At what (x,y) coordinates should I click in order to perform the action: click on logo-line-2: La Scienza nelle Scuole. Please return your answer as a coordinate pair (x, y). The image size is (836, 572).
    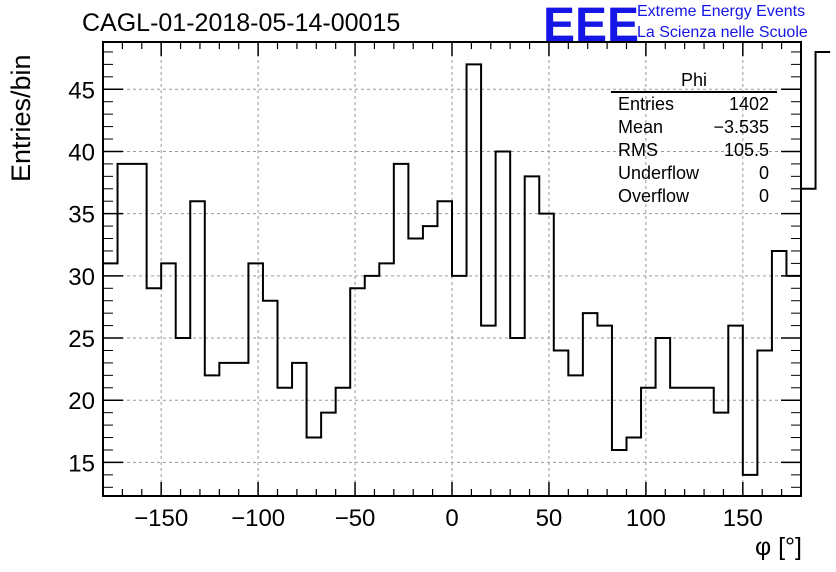
    Looking at the image, I should click on (722, 32).